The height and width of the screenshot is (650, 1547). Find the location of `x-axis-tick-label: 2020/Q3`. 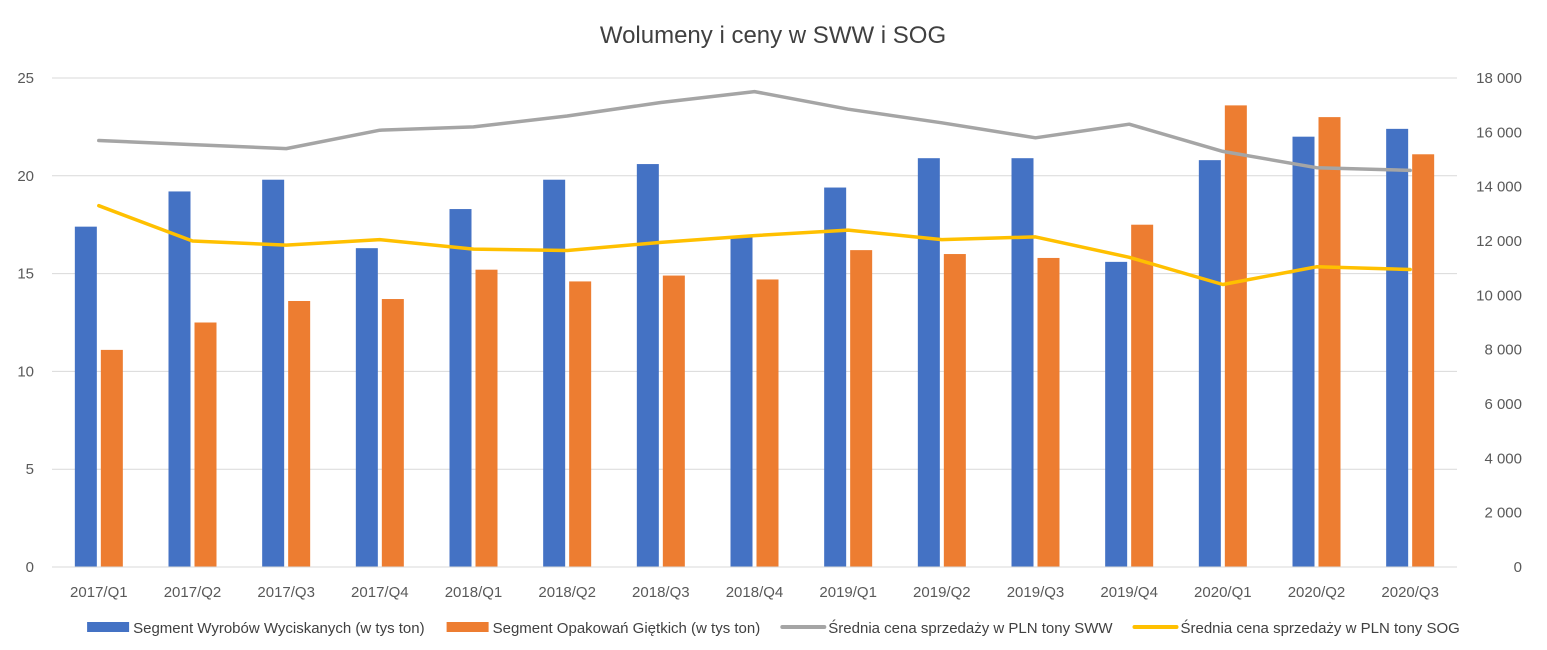

x-axis-tick-label: 2020/Q3 is located at coordinates (1410, 592).